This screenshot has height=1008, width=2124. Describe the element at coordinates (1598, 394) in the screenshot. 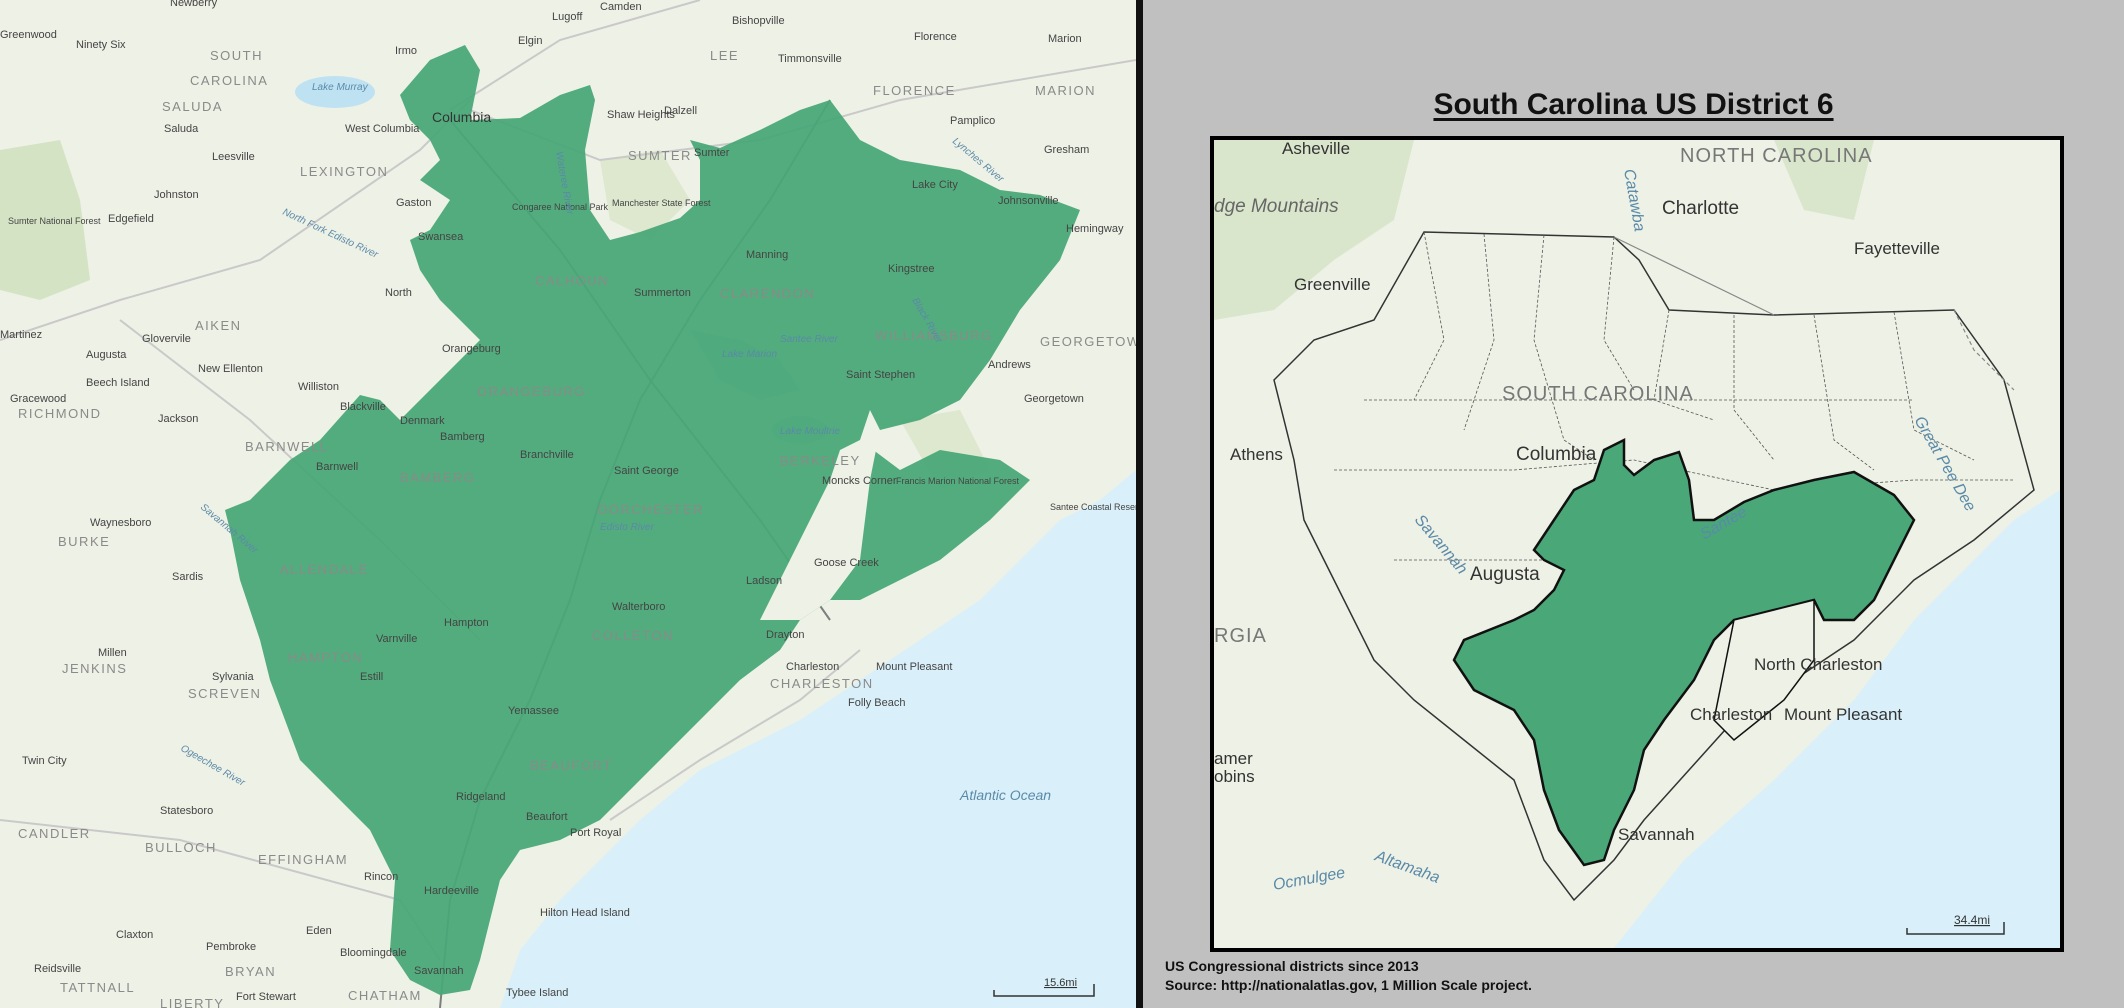

I see `state-label: SOUTH CAROLINA` at that location.